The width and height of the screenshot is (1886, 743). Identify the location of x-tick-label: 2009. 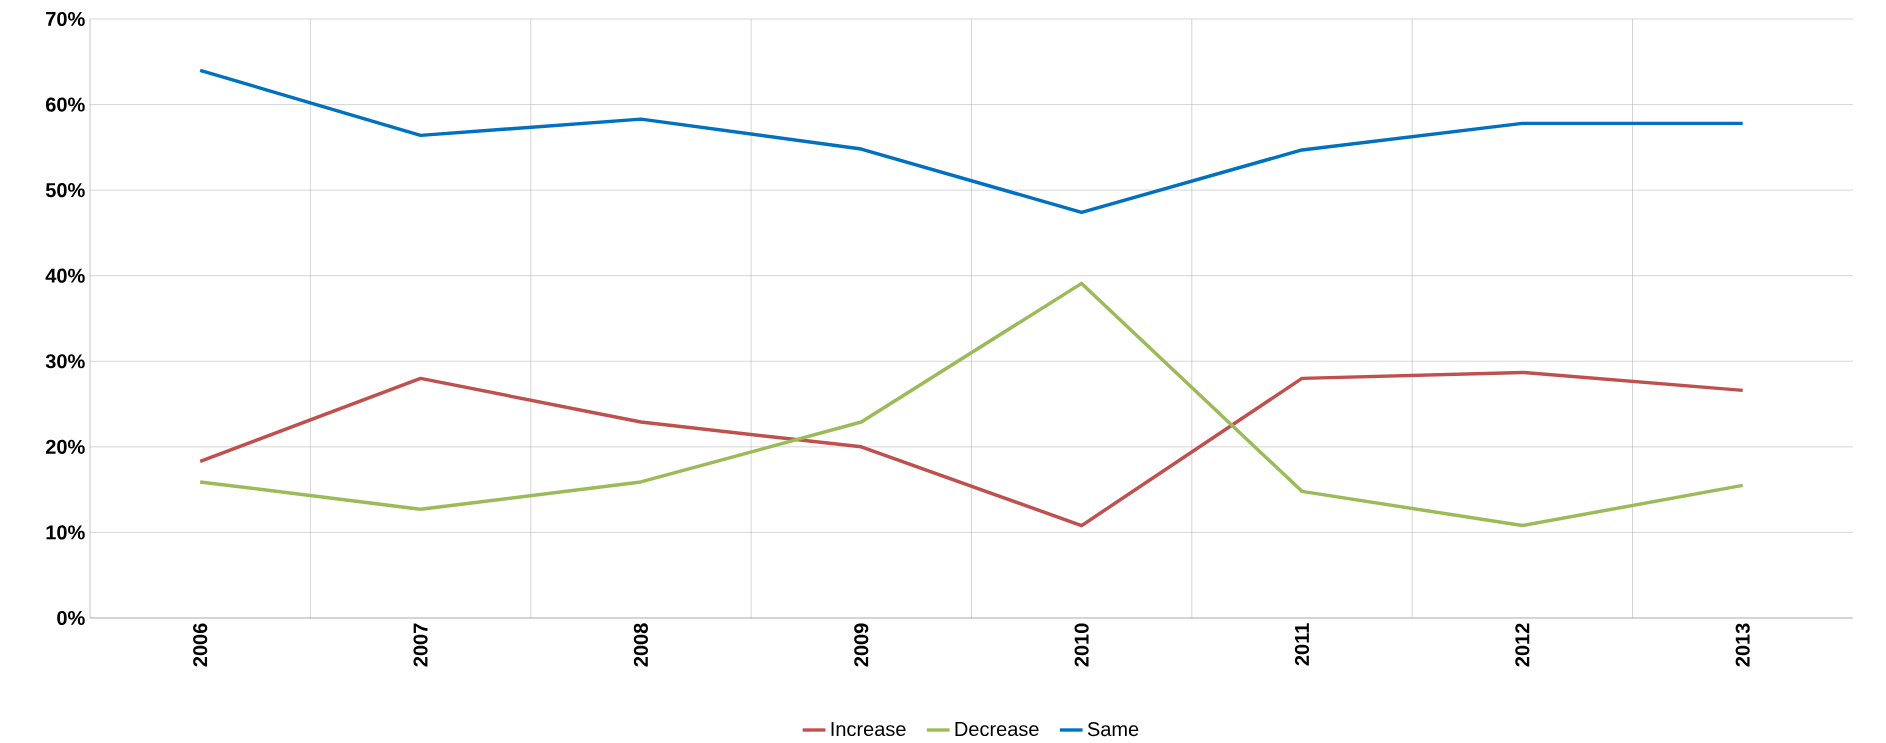
(861, 645).